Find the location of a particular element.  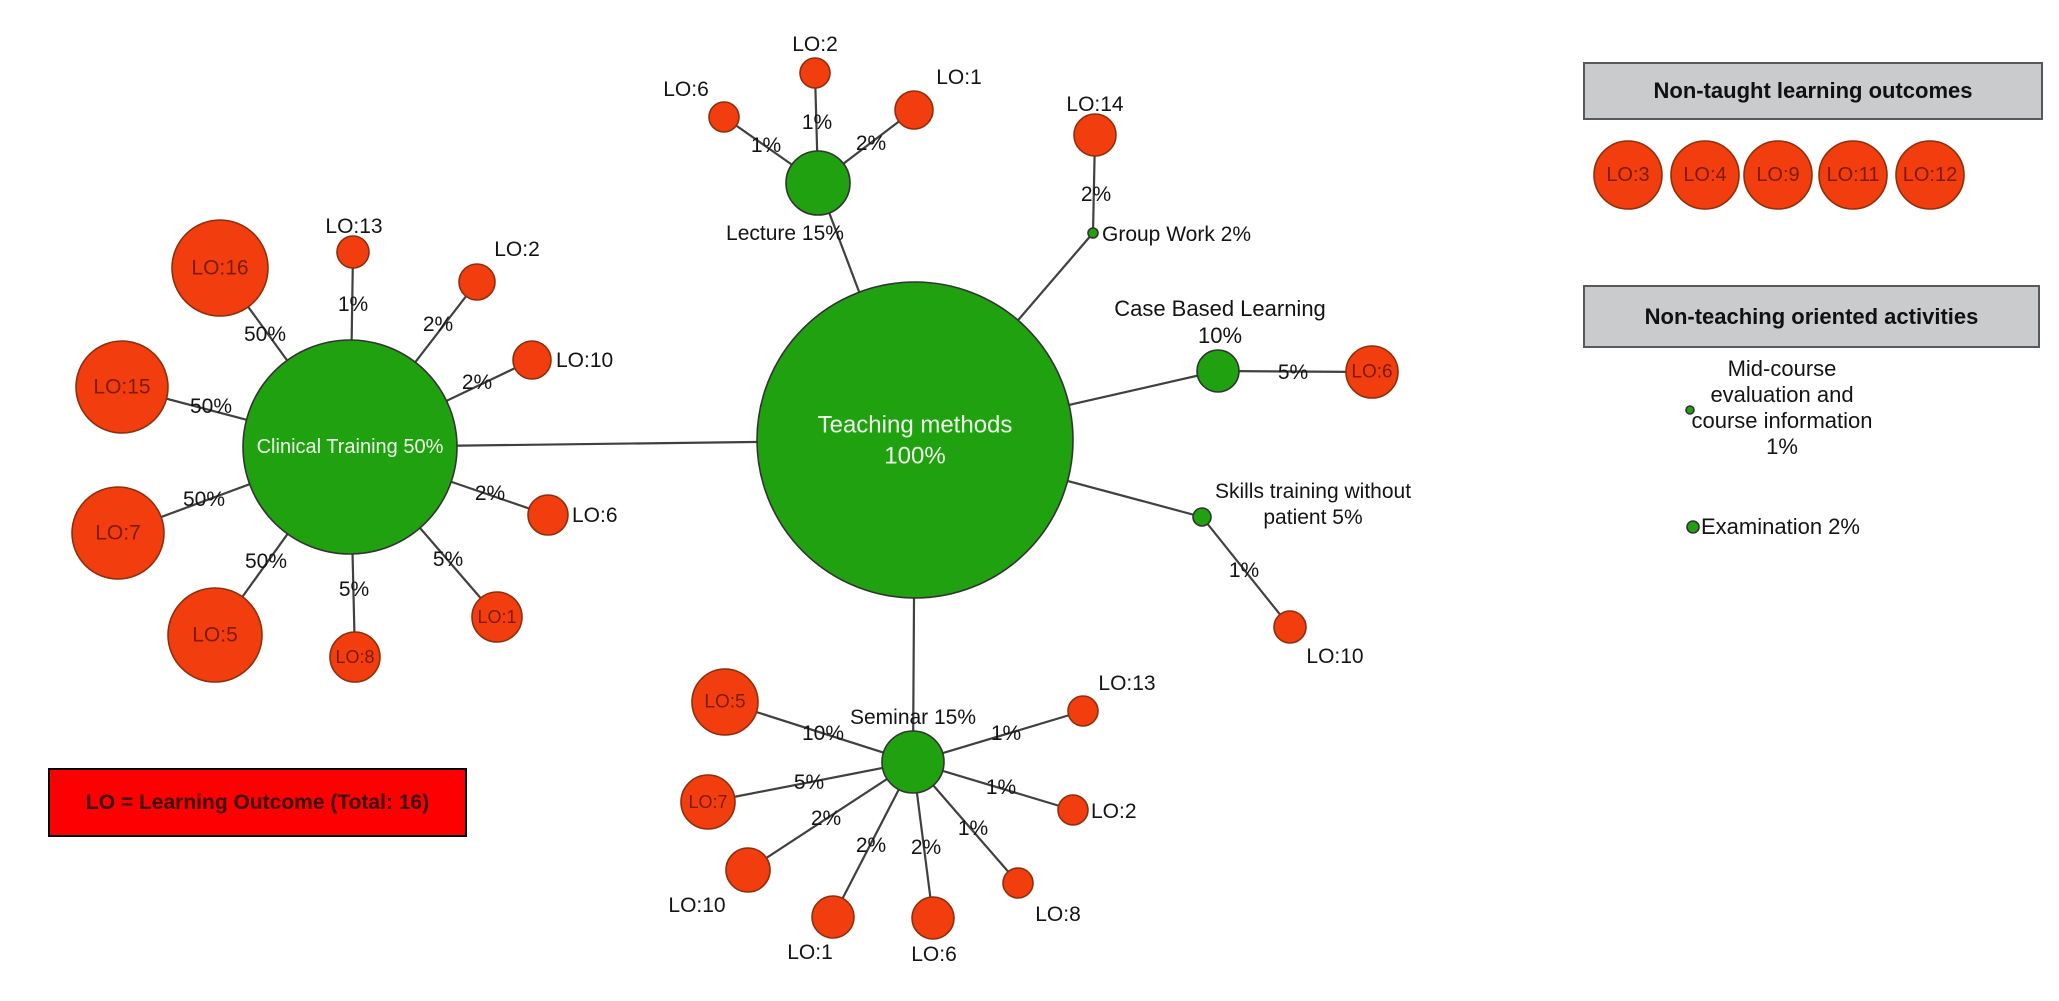

node-label-lo7-sem: LO:7 is located at coordinates (707, 802).